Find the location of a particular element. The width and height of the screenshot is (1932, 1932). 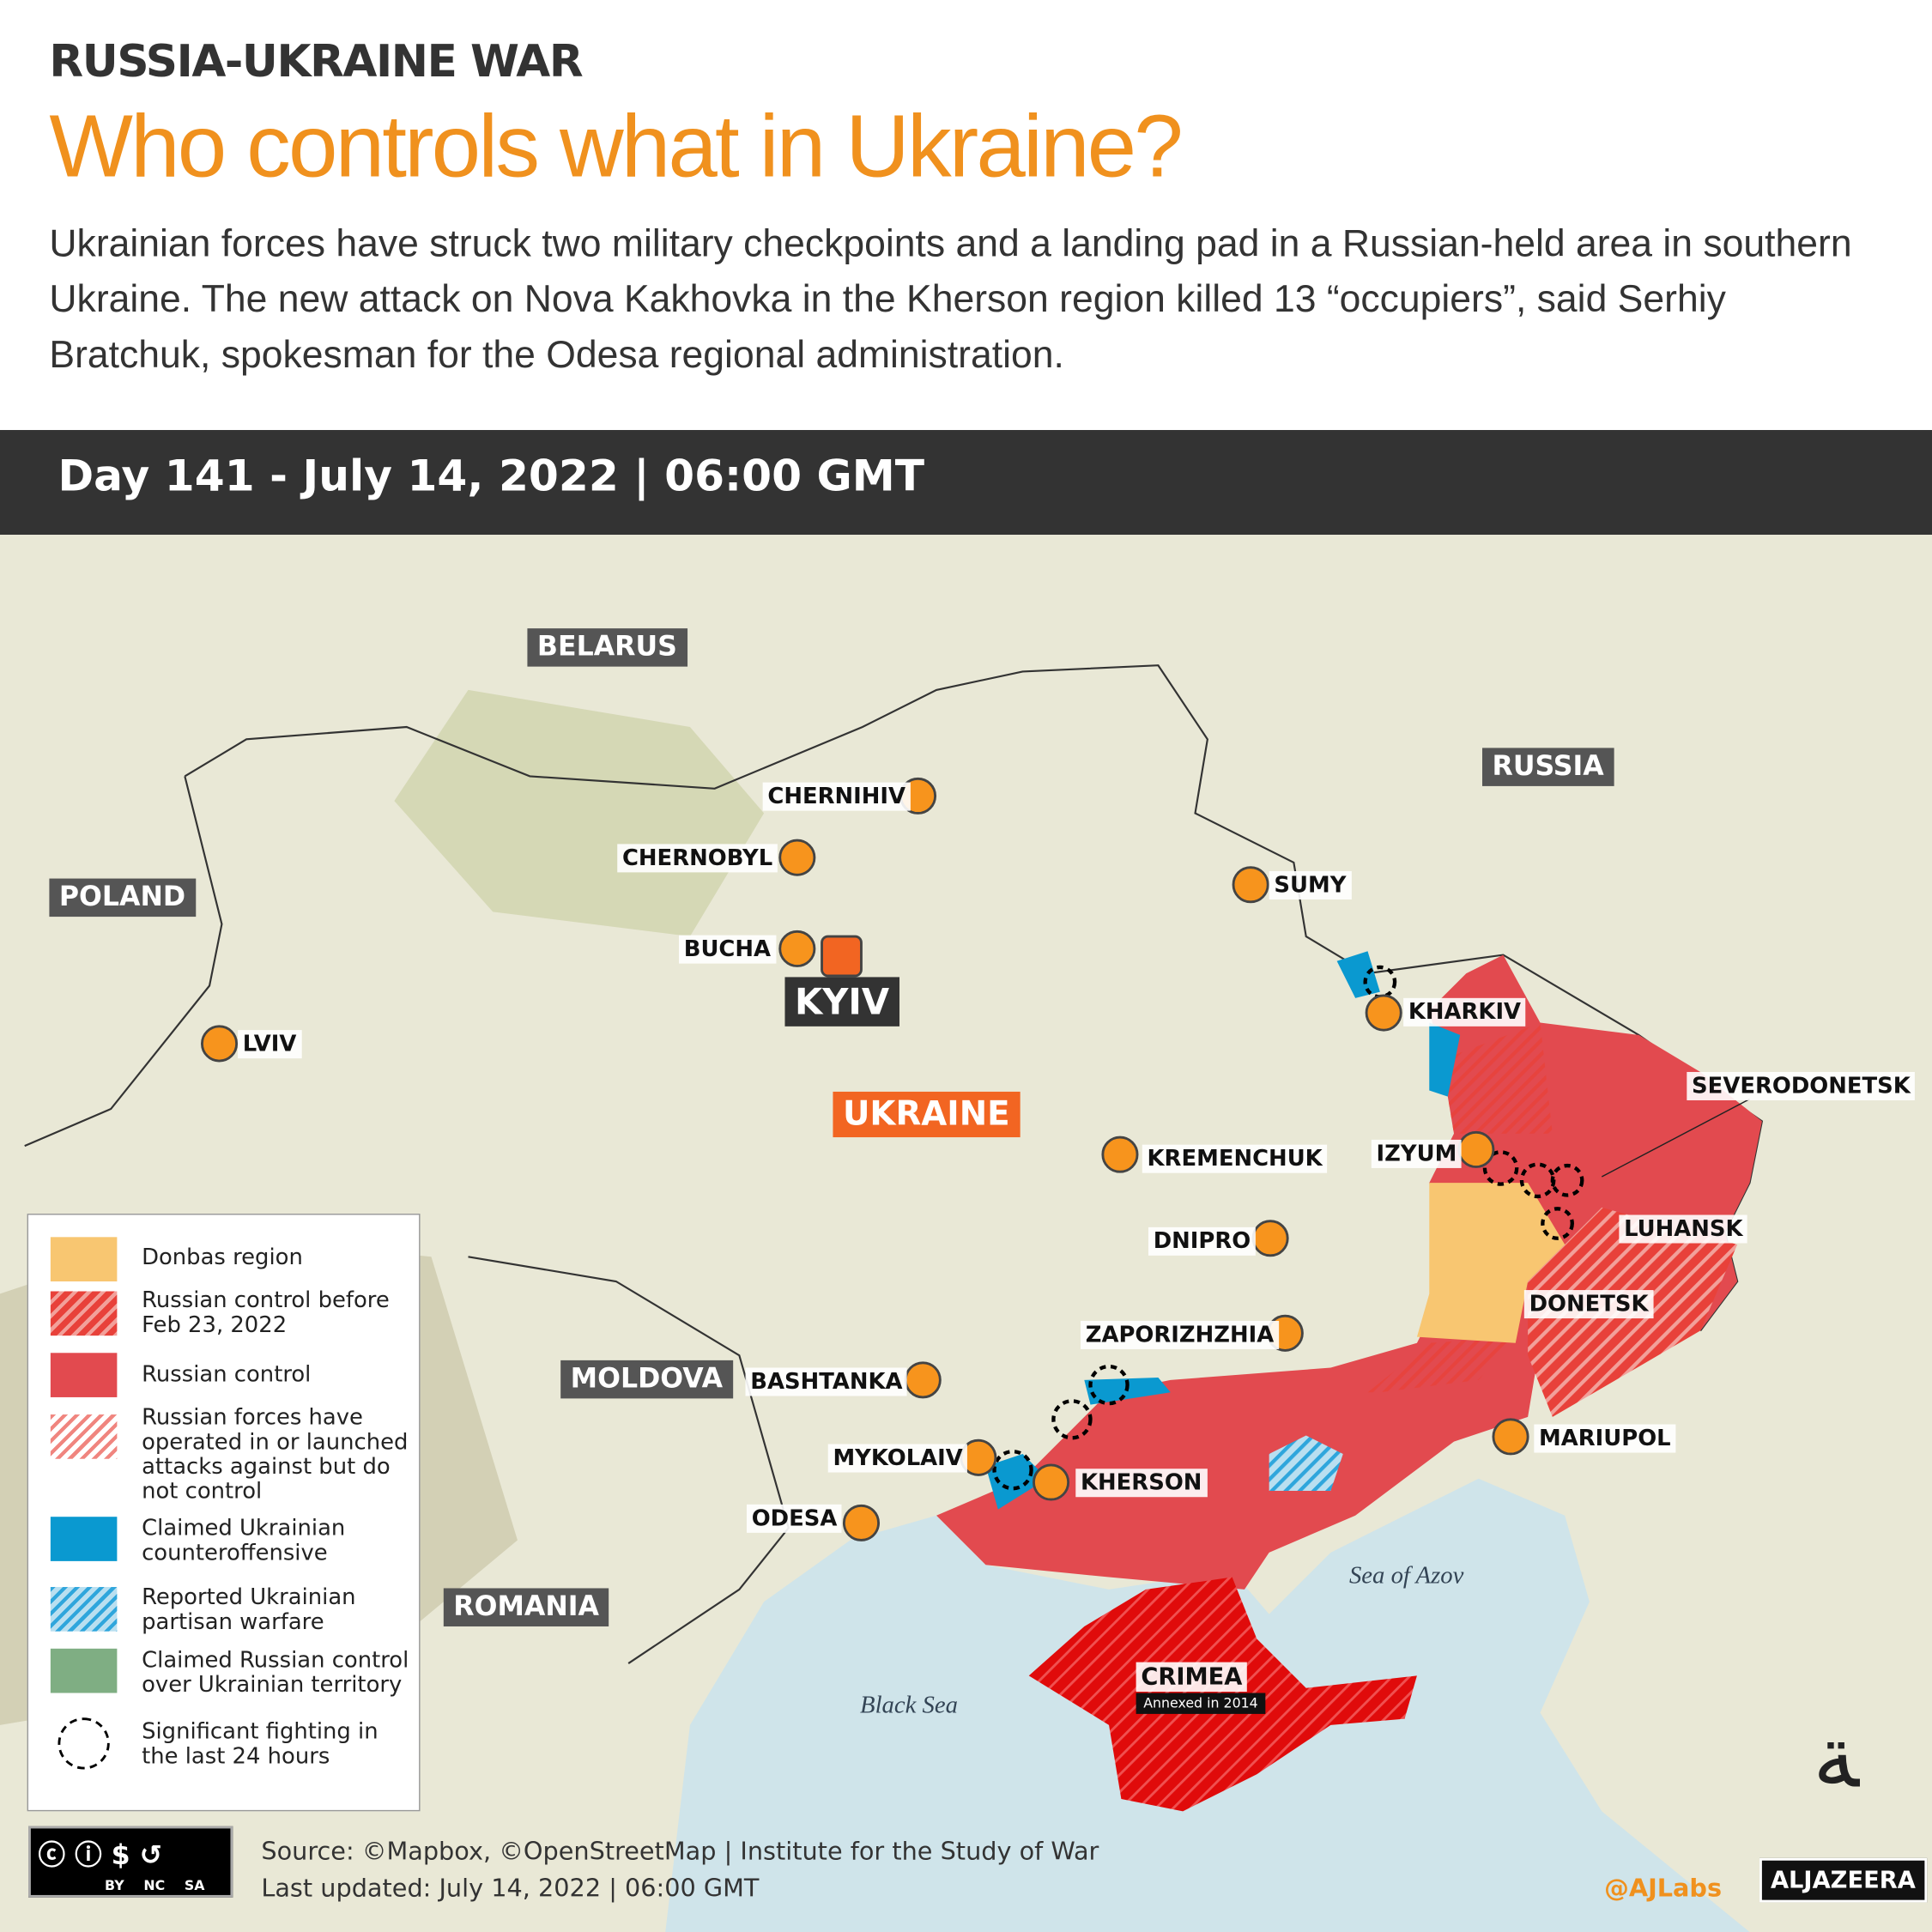

city-label-kremenchuk: KREMENCHUK is located at coordinates (1235, 1159).